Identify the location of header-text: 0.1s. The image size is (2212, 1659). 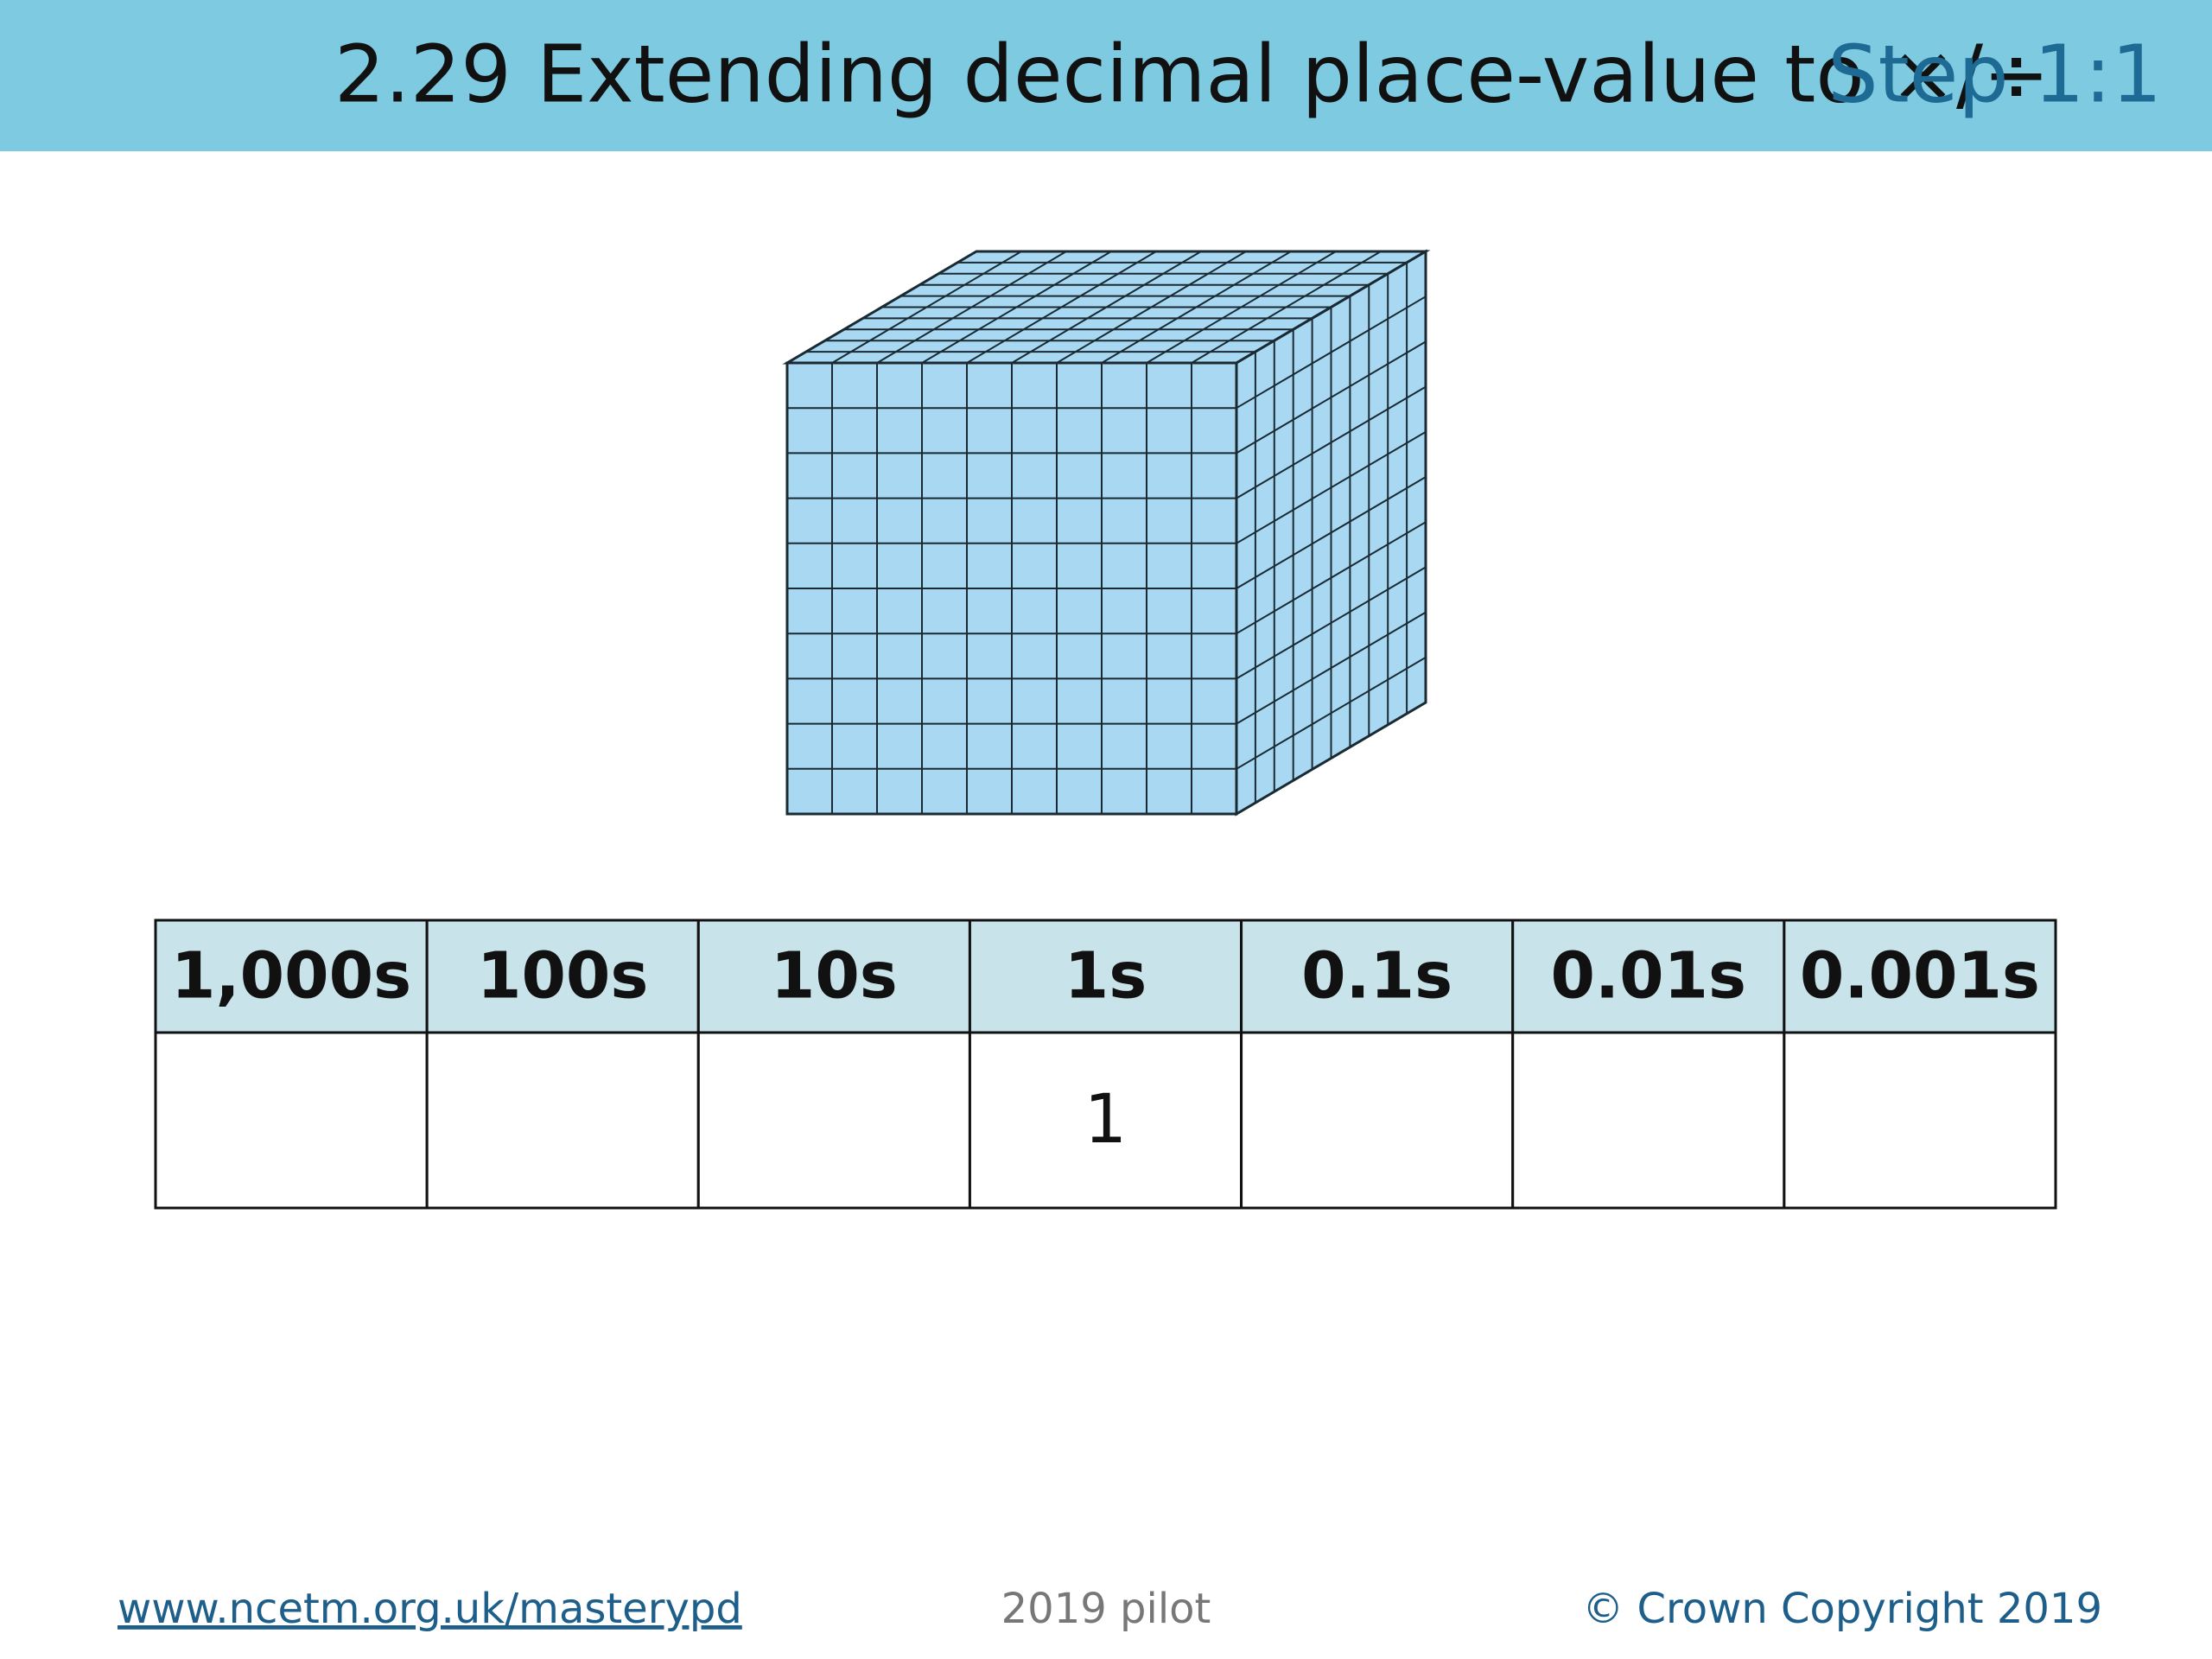
(1376, 976).